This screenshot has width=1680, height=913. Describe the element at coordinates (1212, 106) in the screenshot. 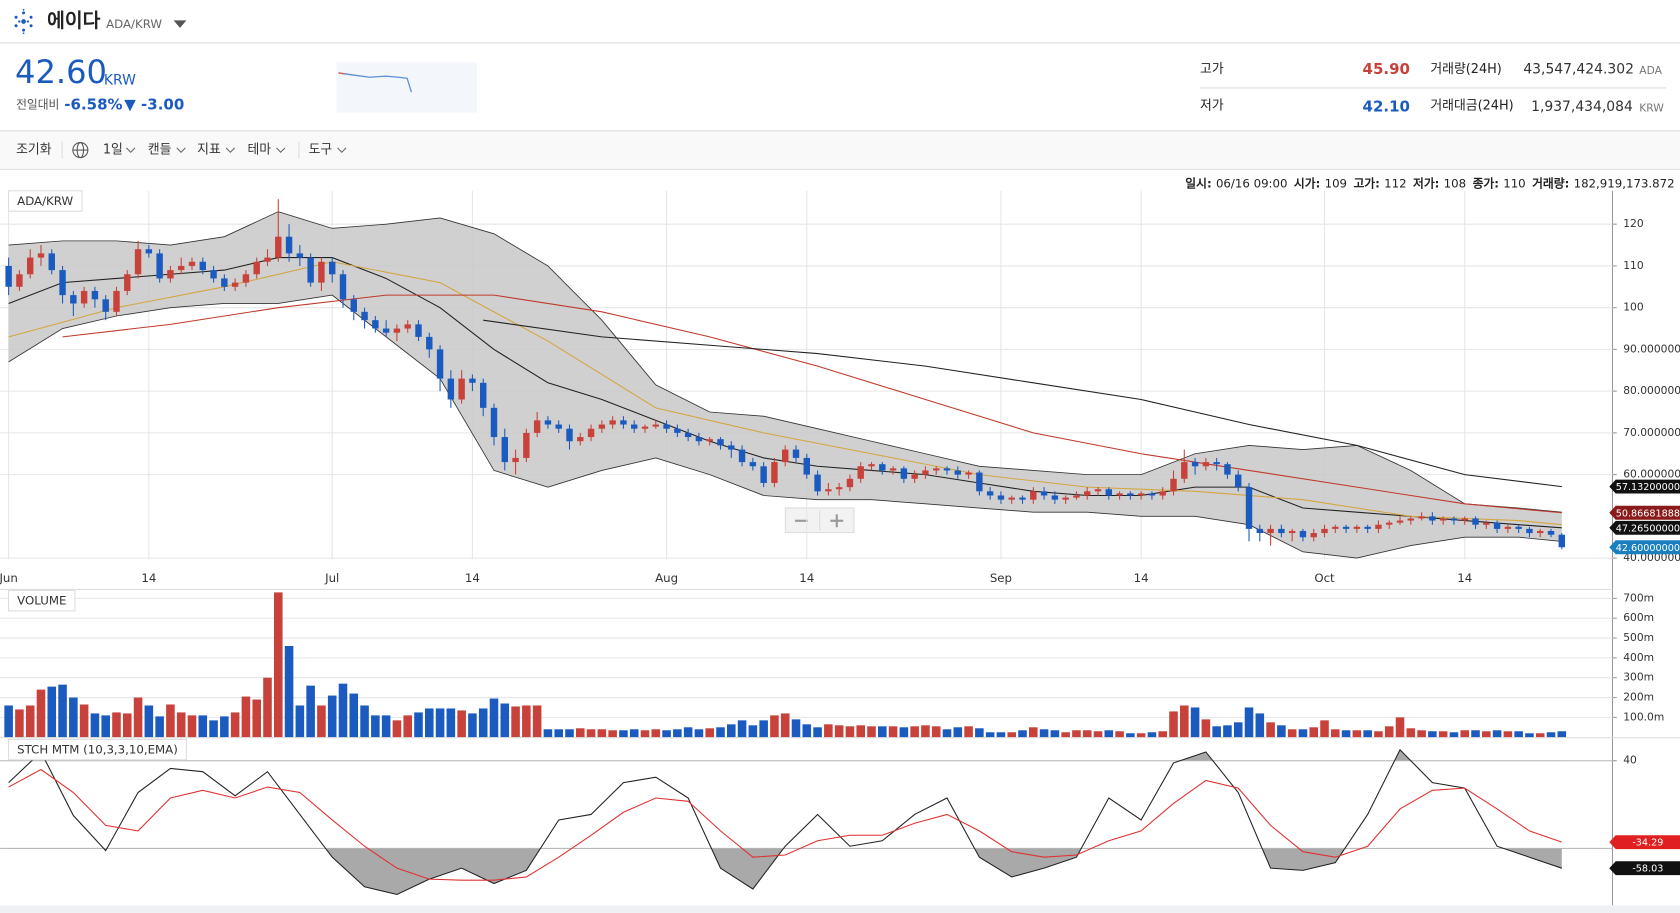

I see `low-label: 저가` at that location.